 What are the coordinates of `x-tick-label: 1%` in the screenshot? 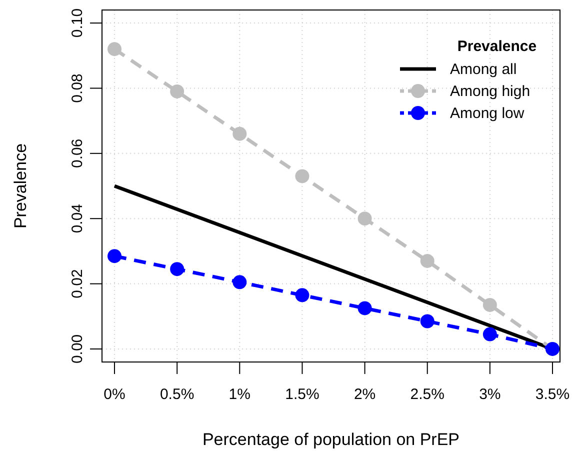 It's located at (239, 394).